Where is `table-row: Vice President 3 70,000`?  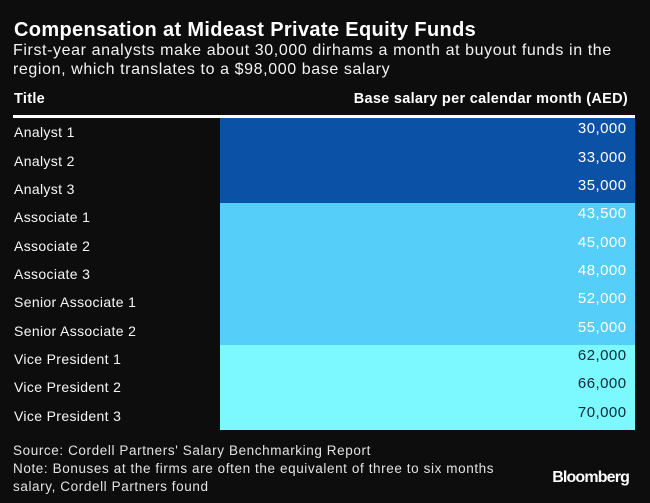
table-row: Vice President 3 70,000 is located at coordinates (325, 415).